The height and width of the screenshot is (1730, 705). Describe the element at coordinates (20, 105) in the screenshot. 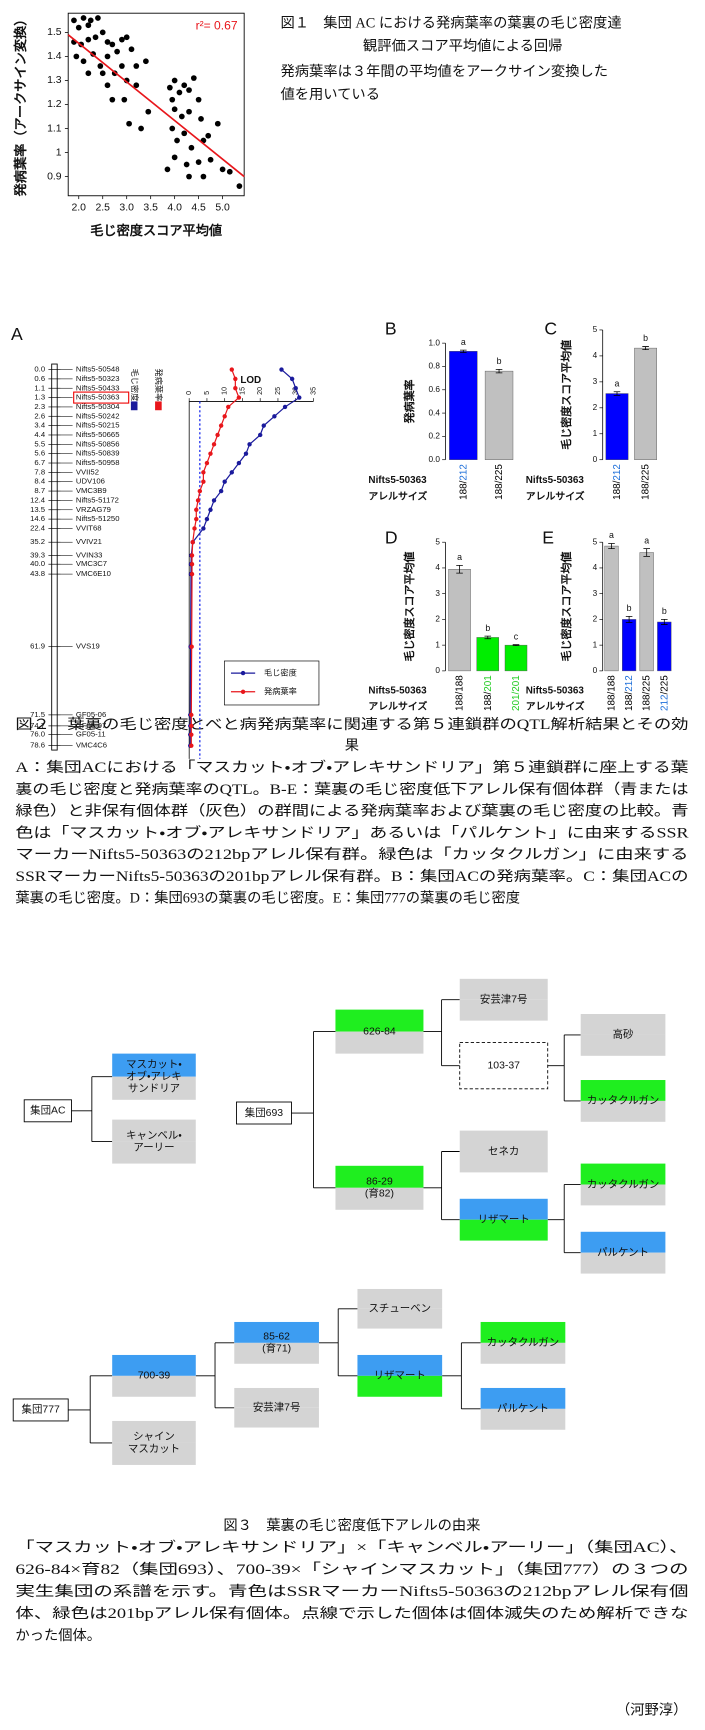

I see `y-axis-label: 発病葉率（アークサイン変換）` at that location.